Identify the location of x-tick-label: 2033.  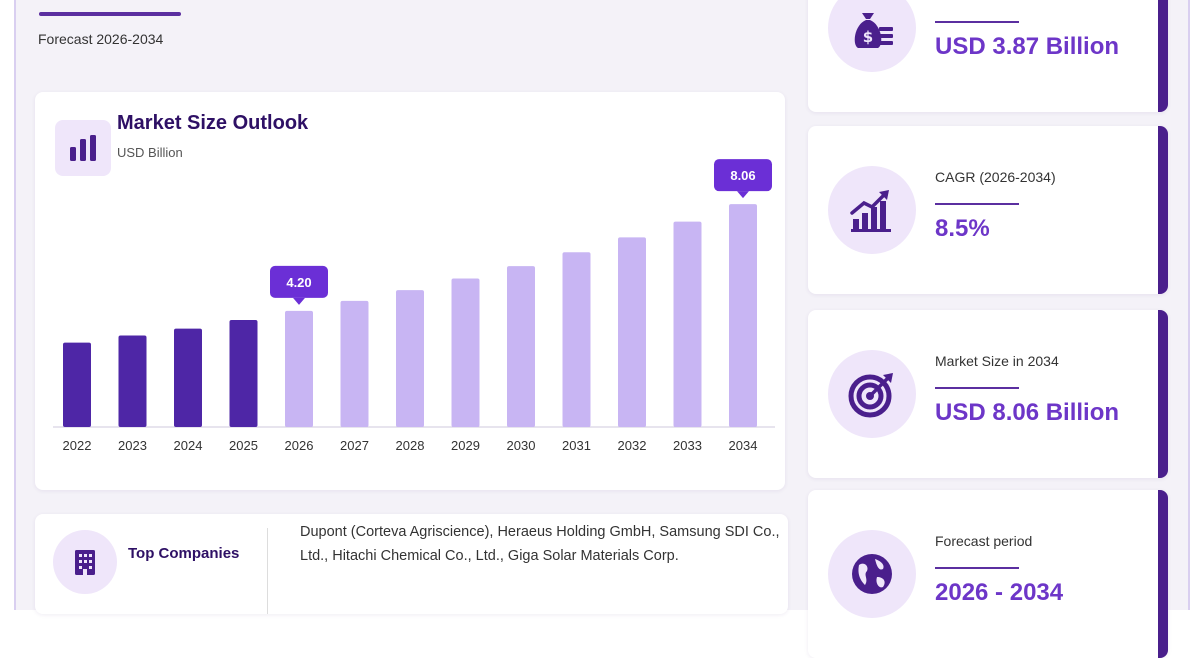
(687, 445).